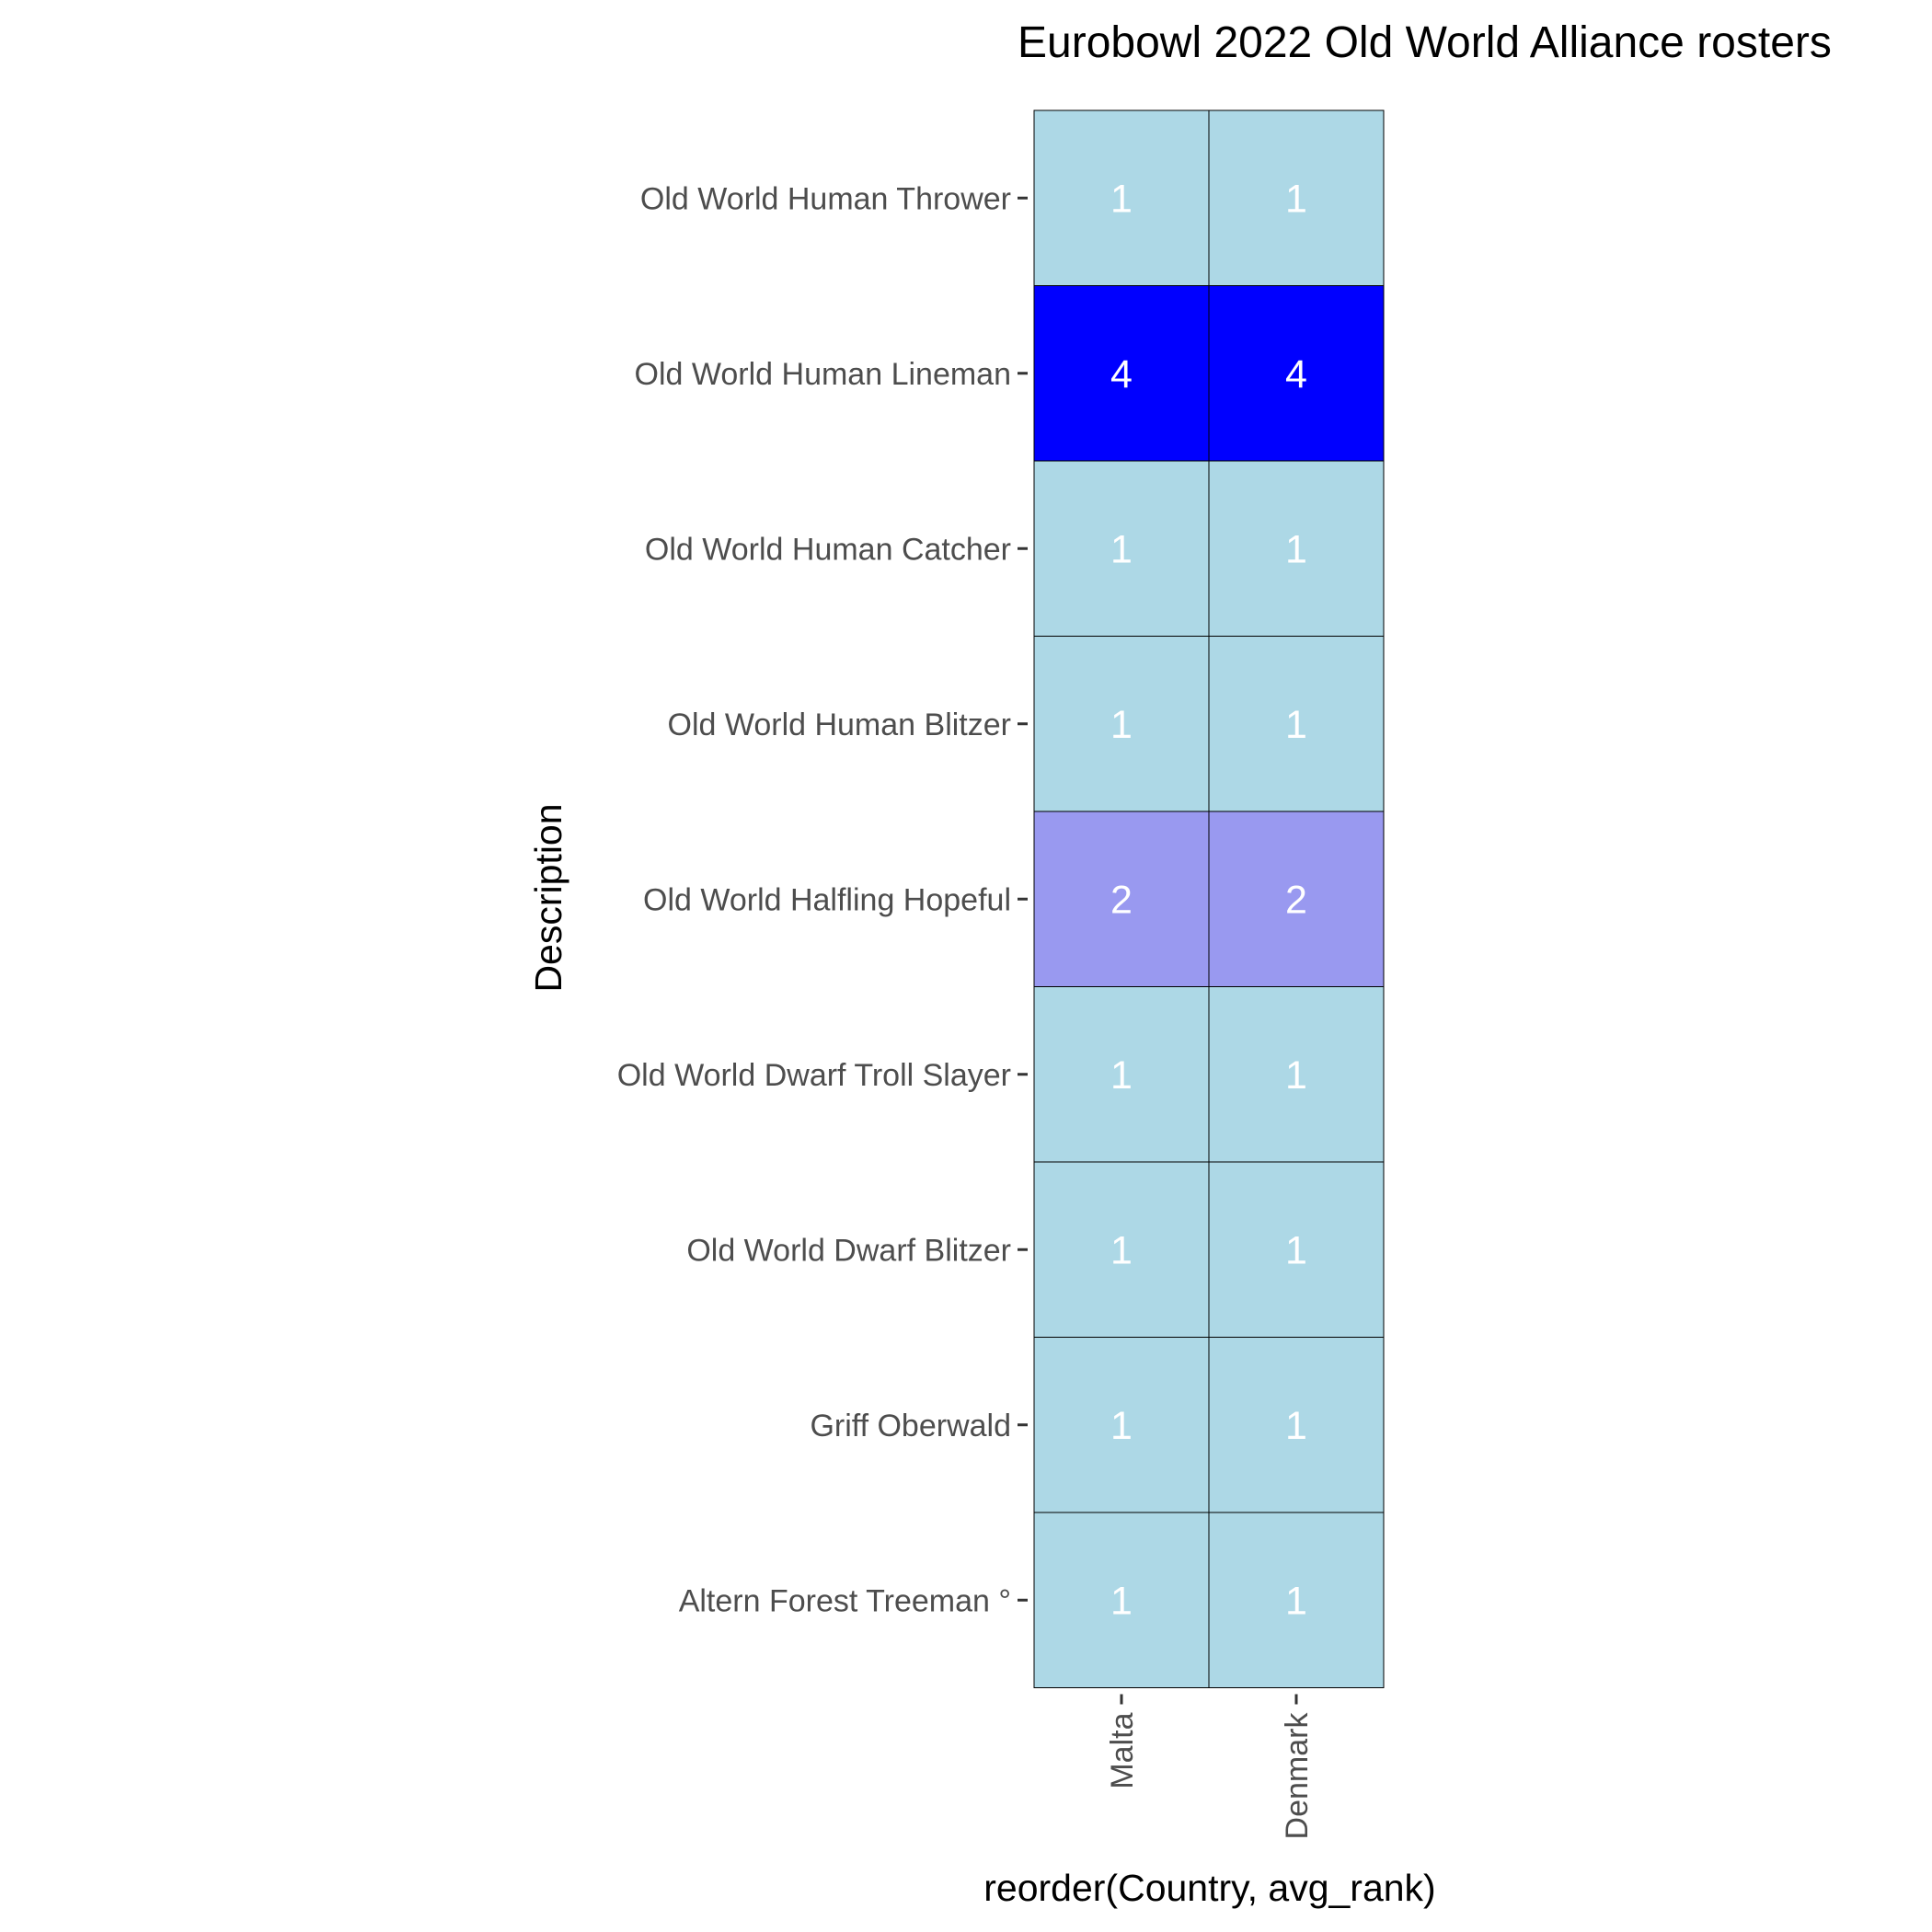  Describe the element at coordinates (1122, 1750) in the screenshot. I see `x-tick-label: Malta` at that location.